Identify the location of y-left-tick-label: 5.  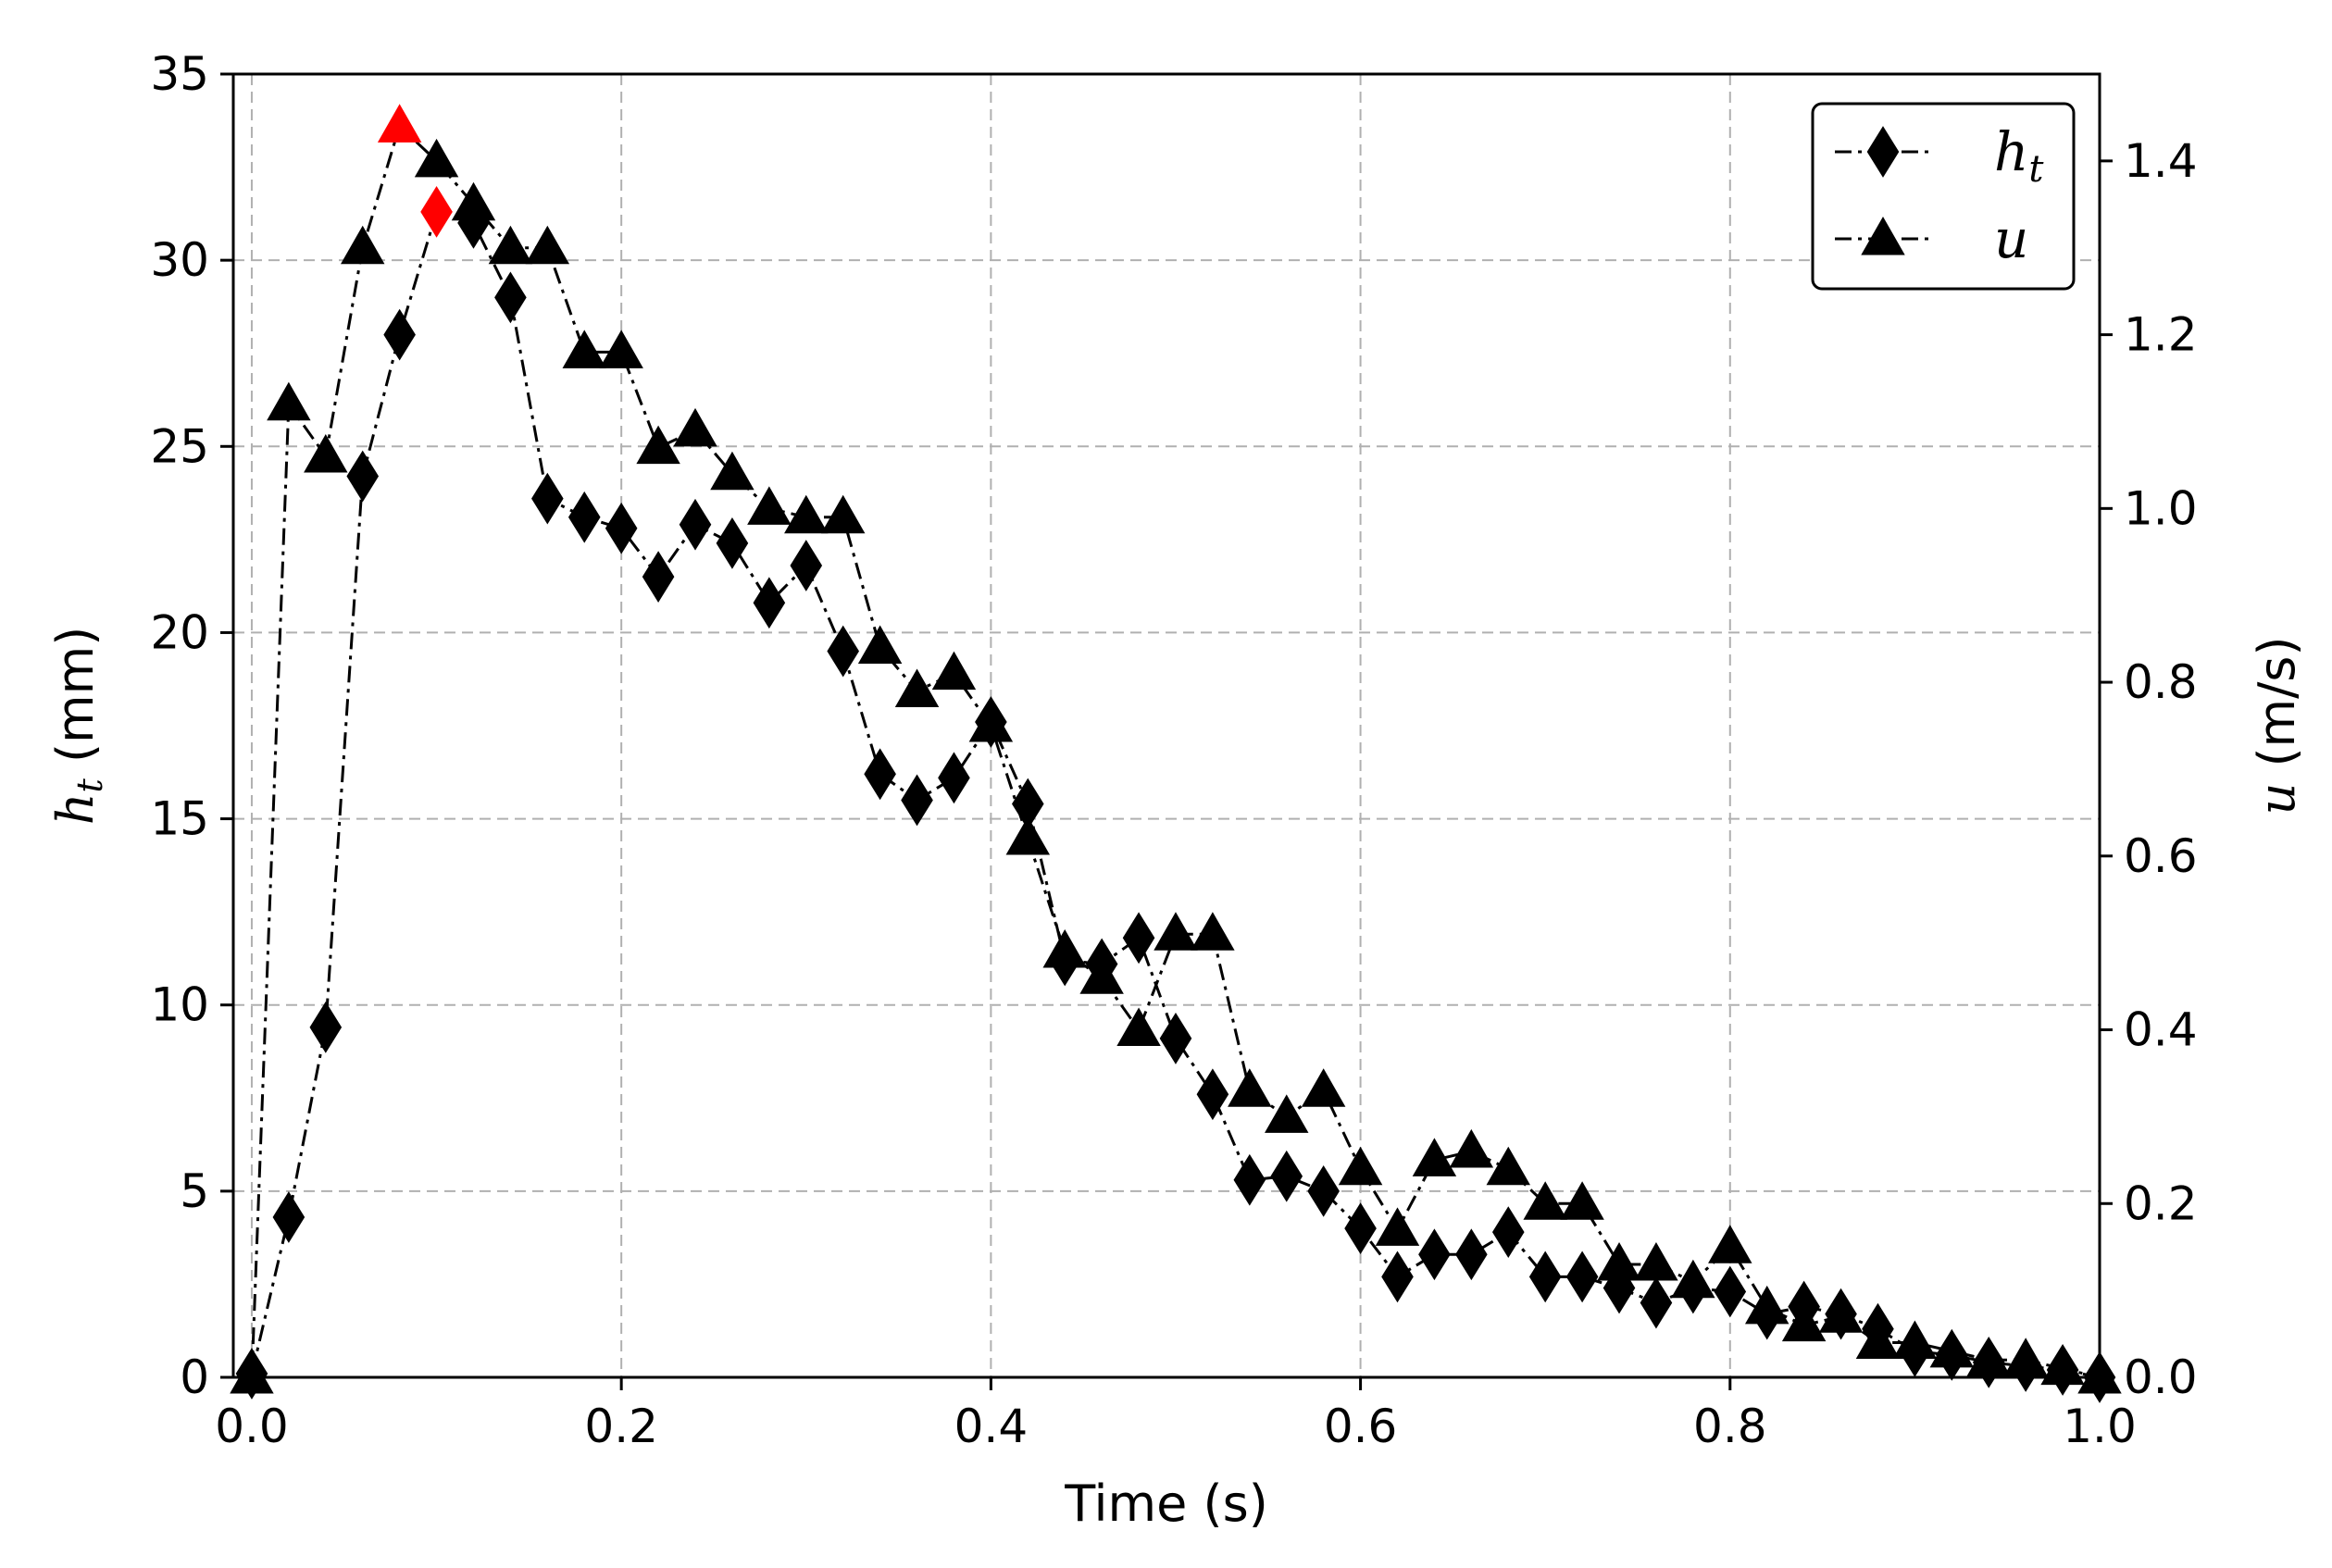
(195, 1191).